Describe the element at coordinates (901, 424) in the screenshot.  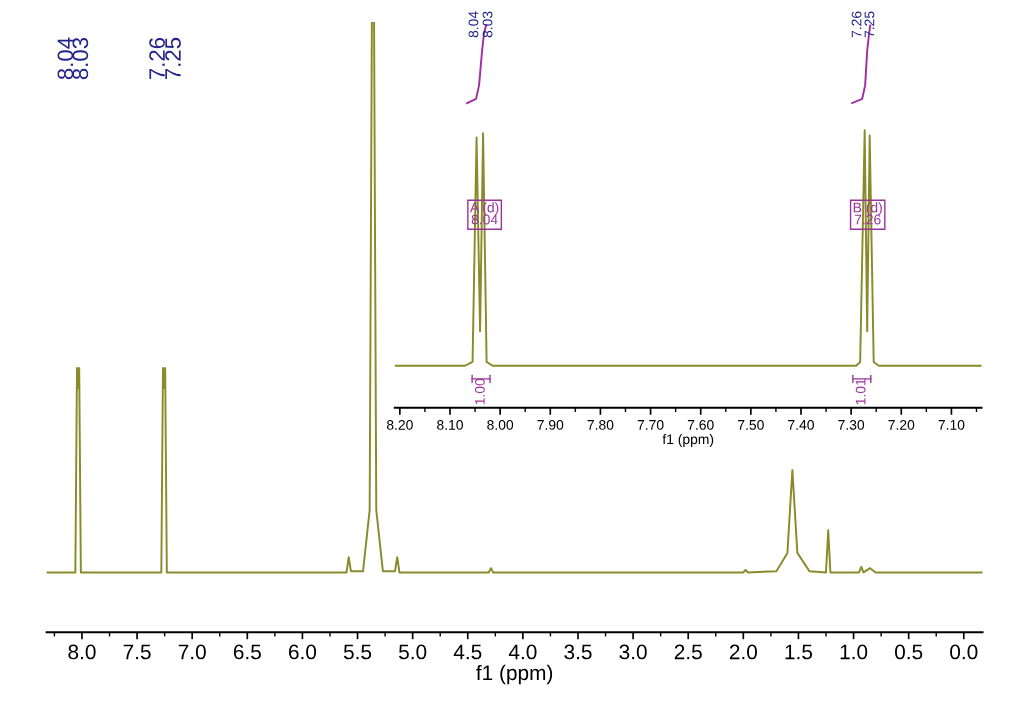
I see `x-tick-label: 7.20` at that location.